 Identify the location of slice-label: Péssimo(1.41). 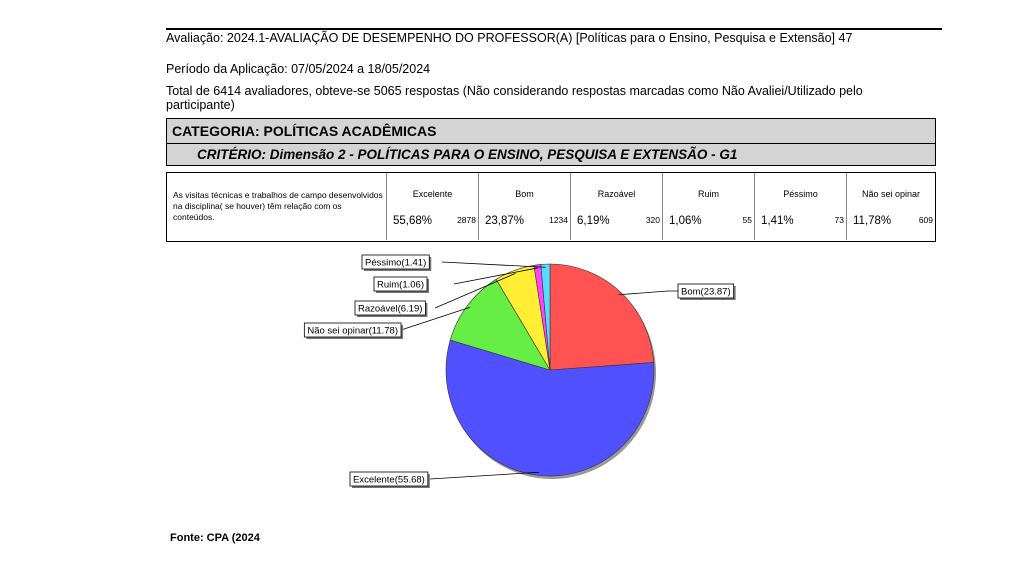
(395, 263).